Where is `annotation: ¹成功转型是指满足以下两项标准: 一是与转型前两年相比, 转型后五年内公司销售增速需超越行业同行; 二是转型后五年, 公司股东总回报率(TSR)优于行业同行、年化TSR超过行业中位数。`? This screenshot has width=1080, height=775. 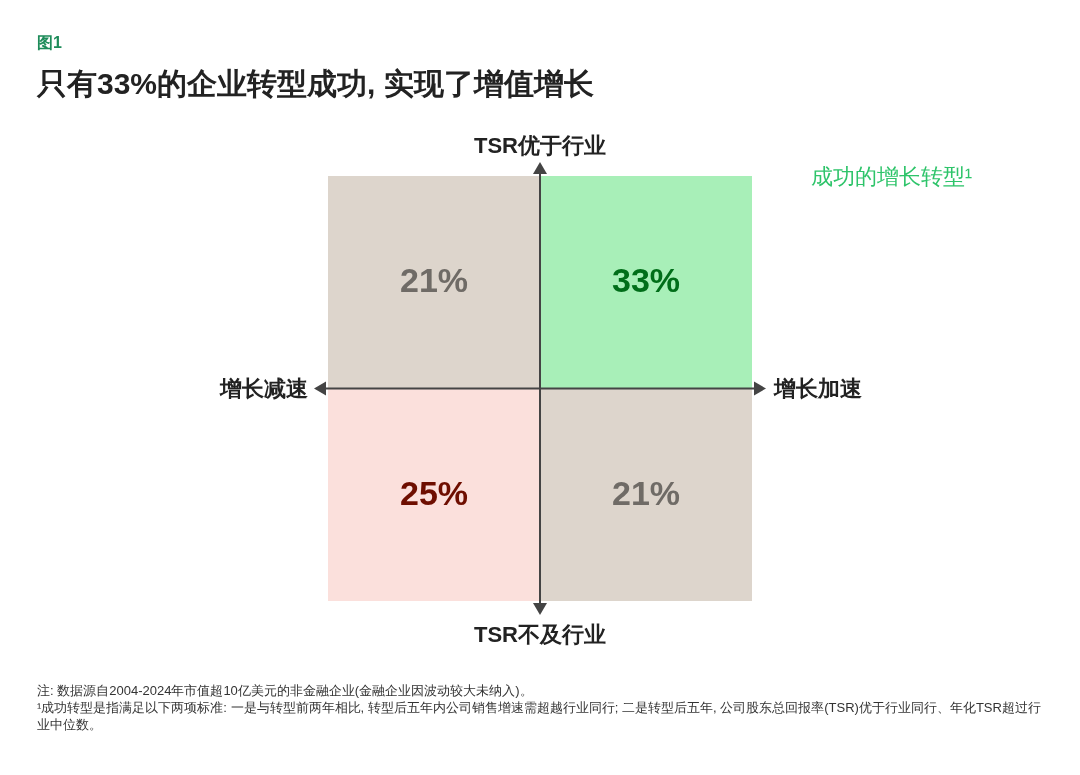 annotation: ¹成功转型是指满足以下两项标准: 一是与转型前两年相比, 转型后五年内公司销售增速需超越行业同行; 二是转型后五年, 公司股东总回报率(TSR)优于行业同行、年化TSR超过行业中位数。 is located at coordinates (539, 716).